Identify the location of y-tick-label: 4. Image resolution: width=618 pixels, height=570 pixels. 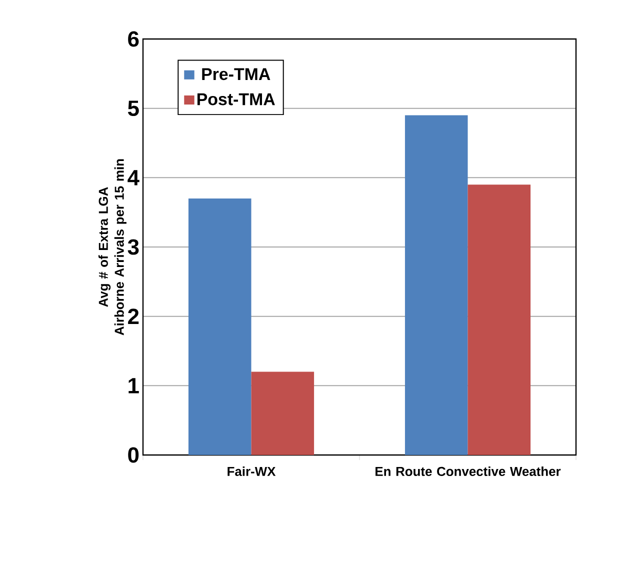
(134, 178).